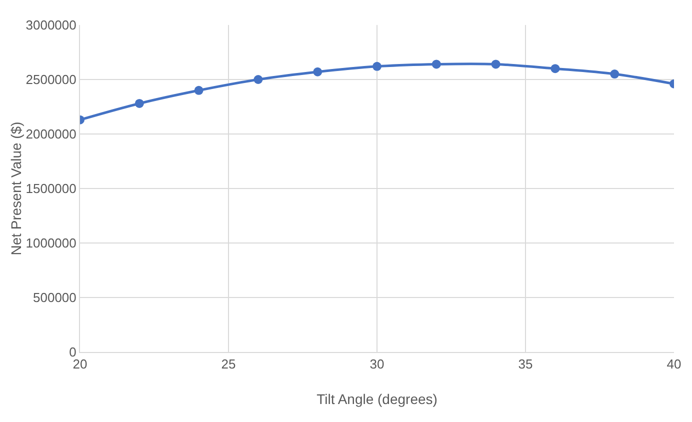  What do you see at coordinates (51, 80) in the screenshot?
I see `y-tick-label: 2500000` at bounding box center [51, 80].